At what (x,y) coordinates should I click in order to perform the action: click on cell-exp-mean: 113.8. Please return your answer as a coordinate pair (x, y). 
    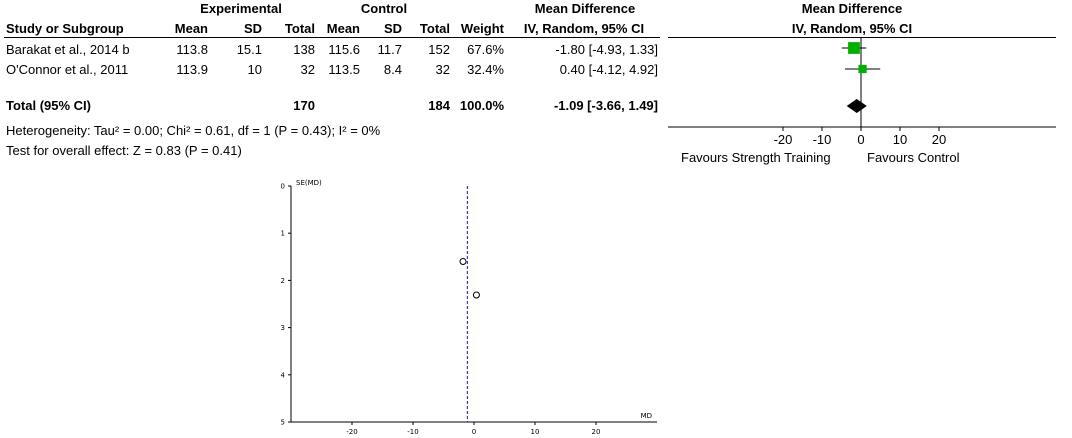
    Looking at the image, I should click on (192, 49).